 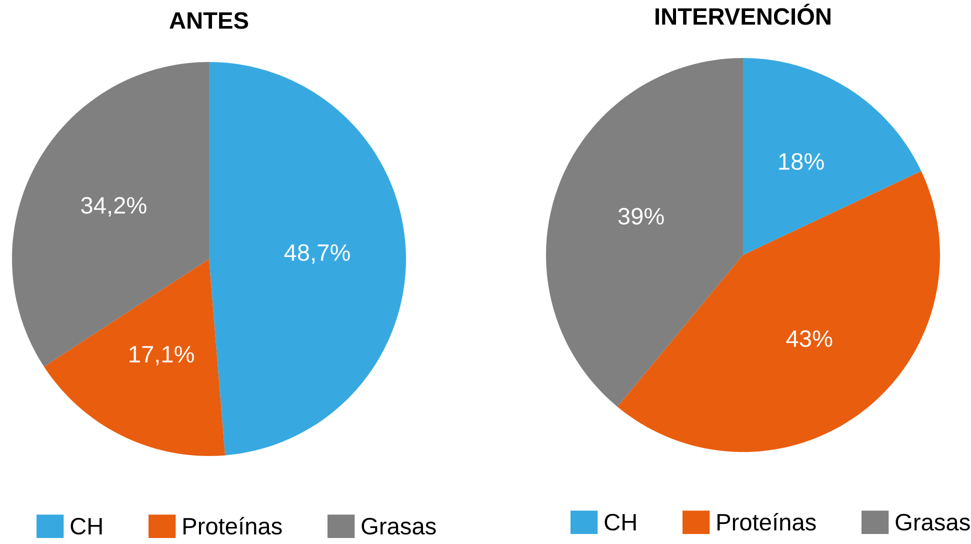 What do you see at coordinates (113, 207) in the screenshot?
I see `data-label: 34,2%` at bounding box center [113, 207].